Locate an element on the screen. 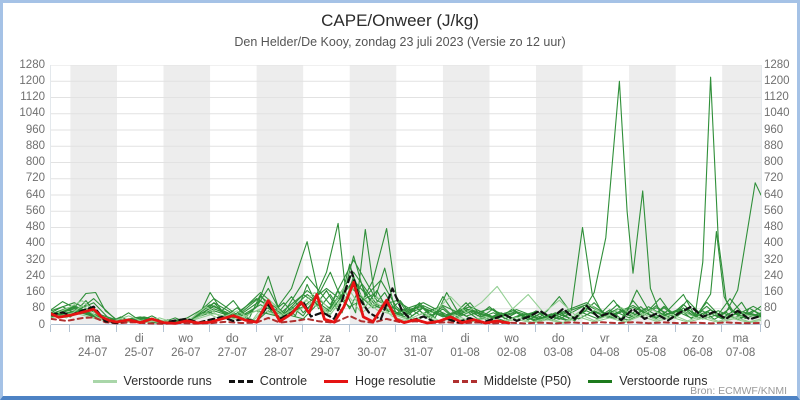 The image size is (800, 400). x-label-date: 28-07 is located at coordinates (279, 353).